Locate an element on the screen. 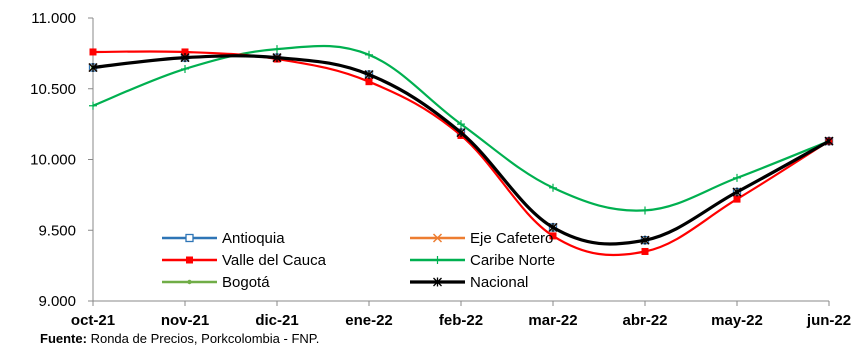 This screenshot has height=346, width=862. y-tick-label: 11.000 is located at coordinates (53, 18).